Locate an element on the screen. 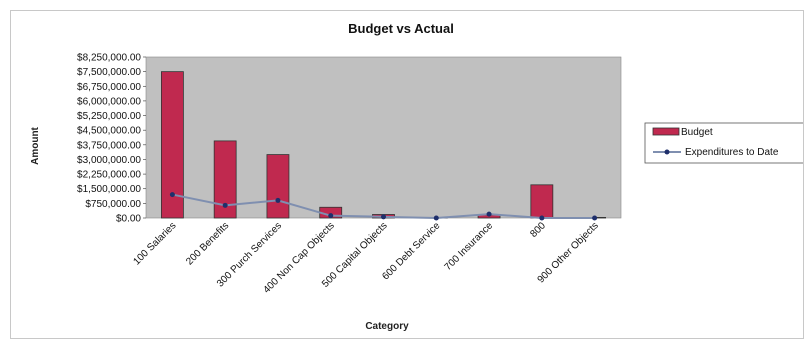 The height and width of the screenshot is (345, 811). y-tick-label: $6,750,000.00 is located at coordinates (109, 87).